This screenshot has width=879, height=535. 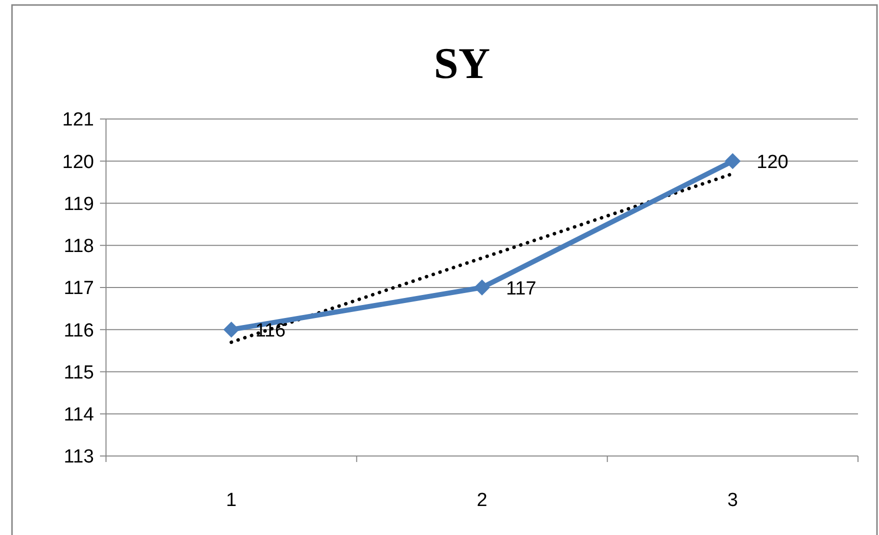 What do you see at coordinates (79, 373) in the screenshot?
I see `y-tick-label: 115` at bounding box center [79, 373].